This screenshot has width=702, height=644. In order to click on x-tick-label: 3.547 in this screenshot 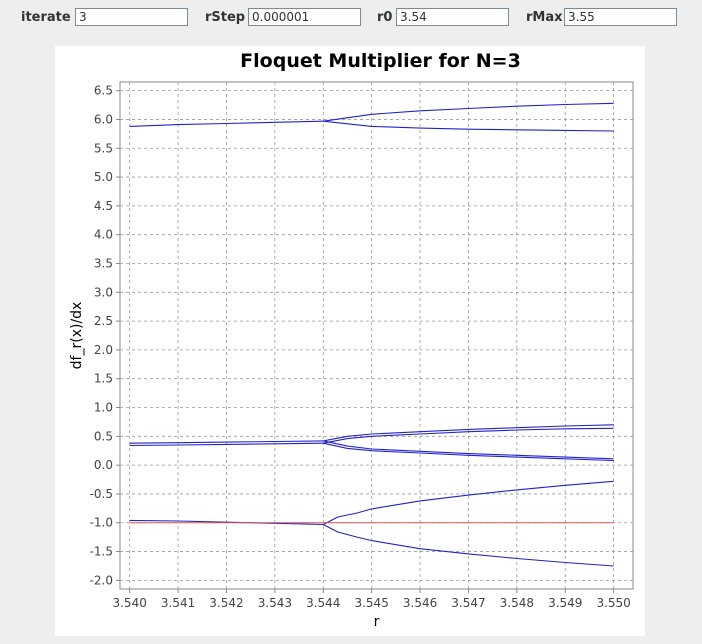, I will do `click(468, 603)`.